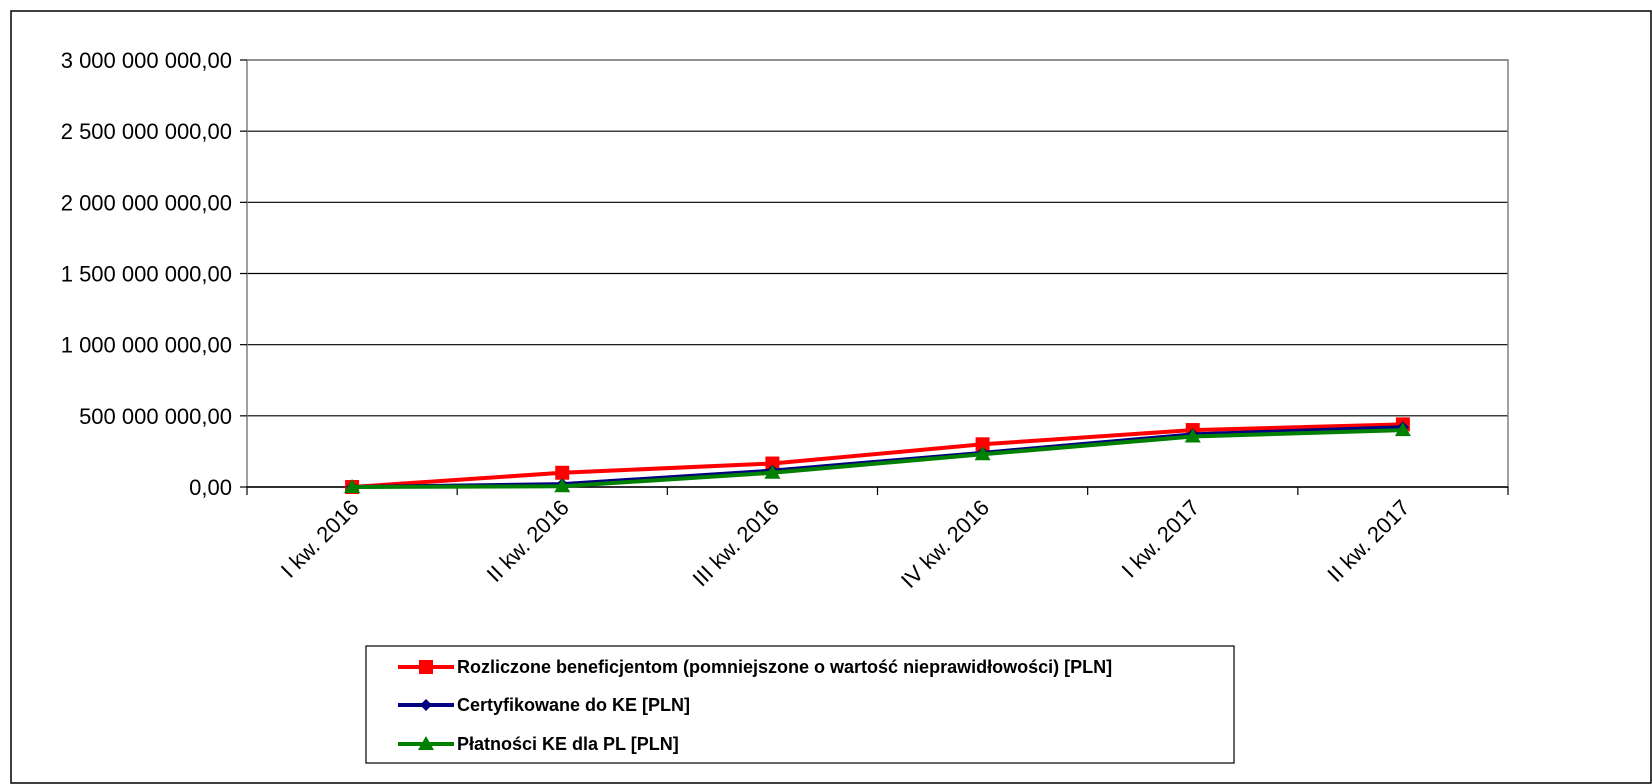 Image resolution: width=1652 pixels, height=784 pixels. I want to click on y-tick-label: 0,00, so click(210, 487).